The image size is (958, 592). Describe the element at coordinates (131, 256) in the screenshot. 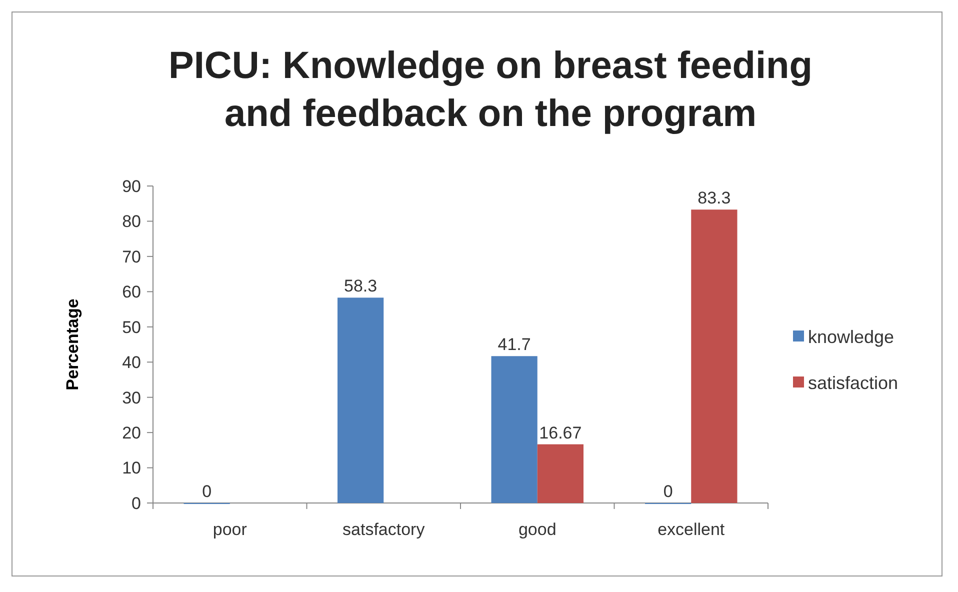

I see `y-tick-label: 70` at that location.